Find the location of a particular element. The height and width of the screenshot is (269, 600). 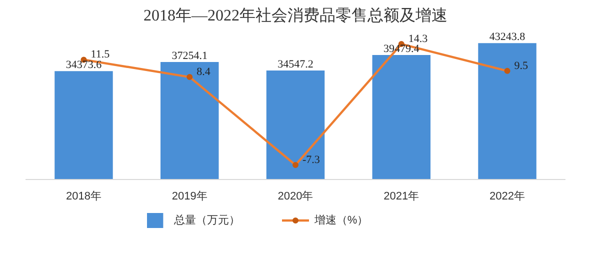

data-label: 14.3 is located at coordinates (418, 39).